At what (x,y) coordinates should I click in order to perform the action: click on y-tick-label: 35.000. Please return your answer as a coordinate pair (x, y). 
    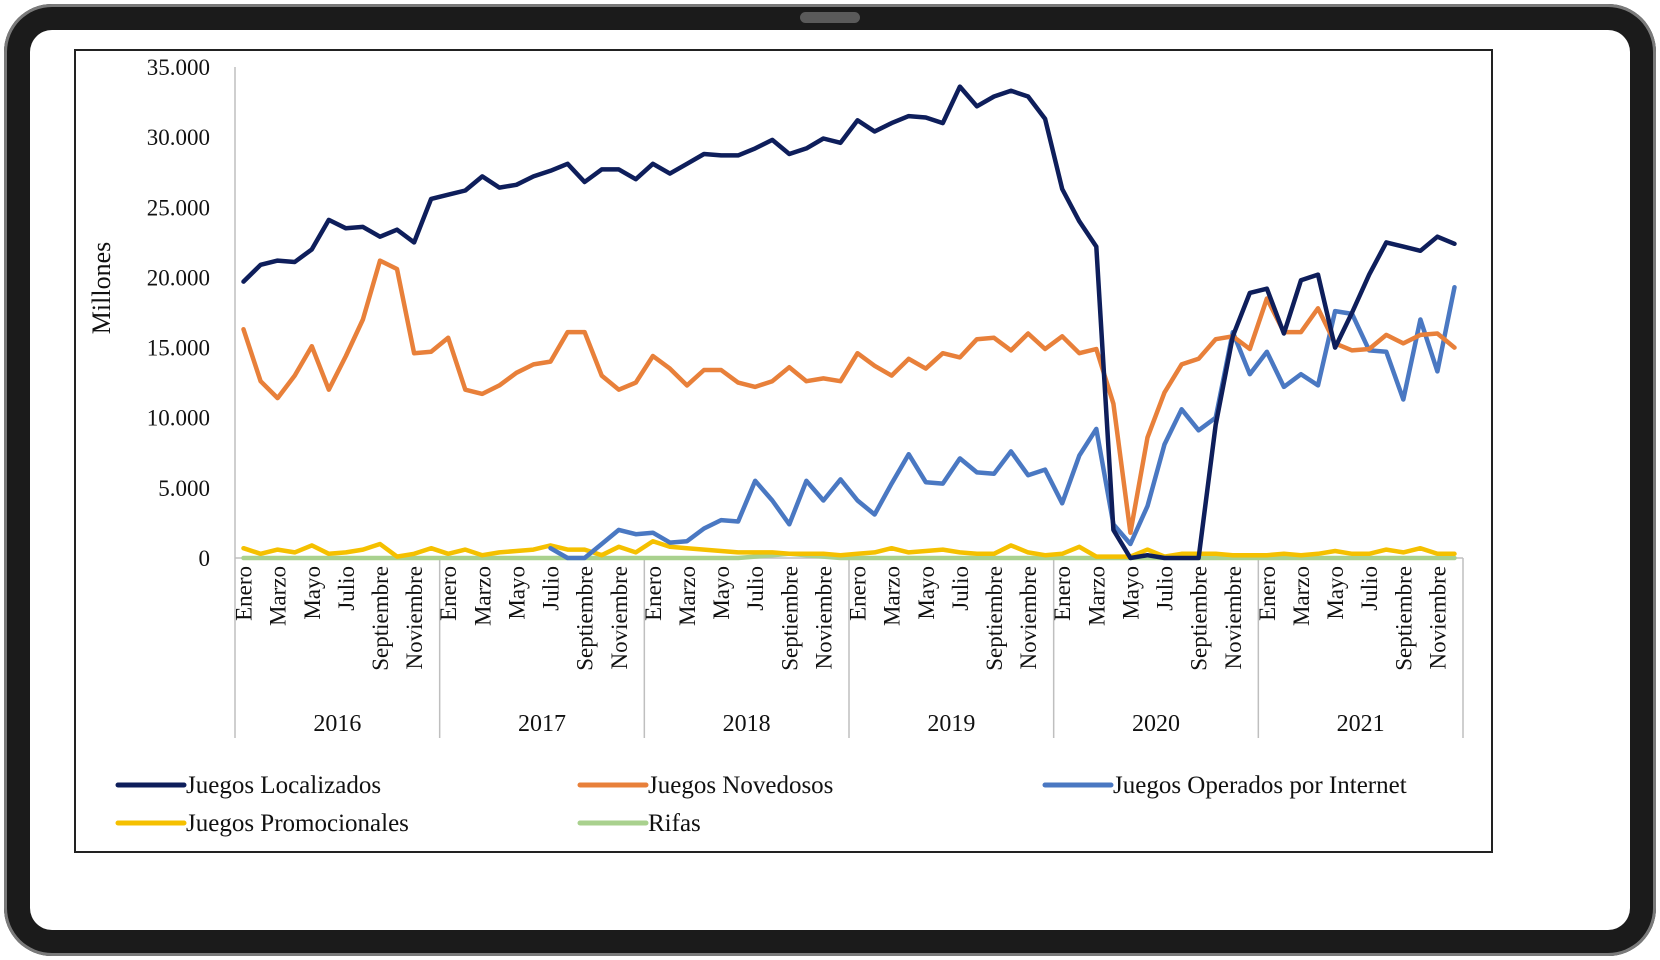
    Looking at the image, I should click on (178, 67).